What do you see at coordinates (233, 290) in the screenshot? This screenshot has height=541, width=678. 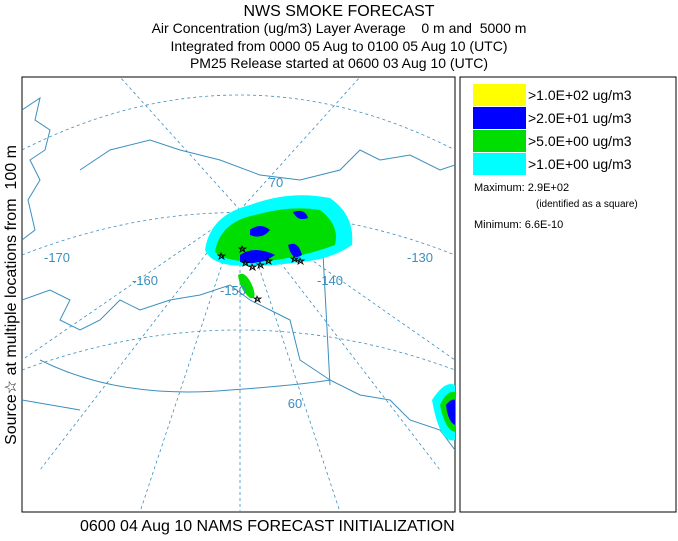 I see `map-label: -150` at bounding box center [233, 290].